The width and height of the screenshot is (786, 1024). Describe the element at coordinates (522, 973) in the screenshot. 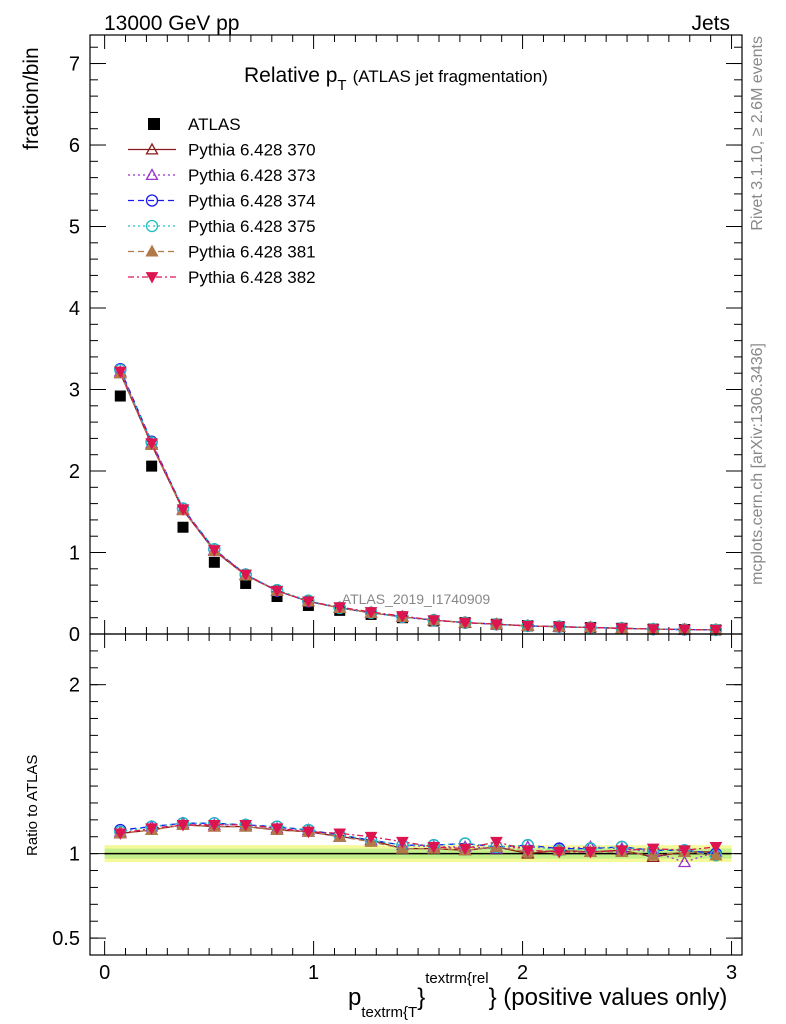

I see `x-tick-label: 2` at that location.